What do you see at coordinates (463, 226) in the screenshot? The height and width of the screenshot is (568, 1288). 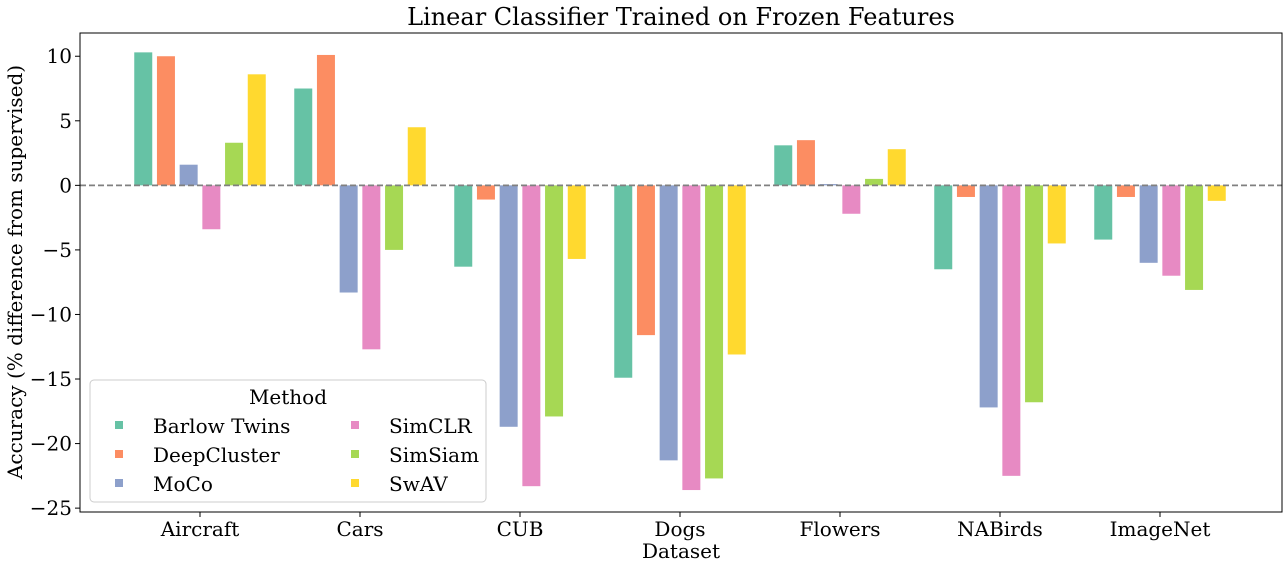 I see `bar-barlow-twins-cub` at bounding box center [463, 226].